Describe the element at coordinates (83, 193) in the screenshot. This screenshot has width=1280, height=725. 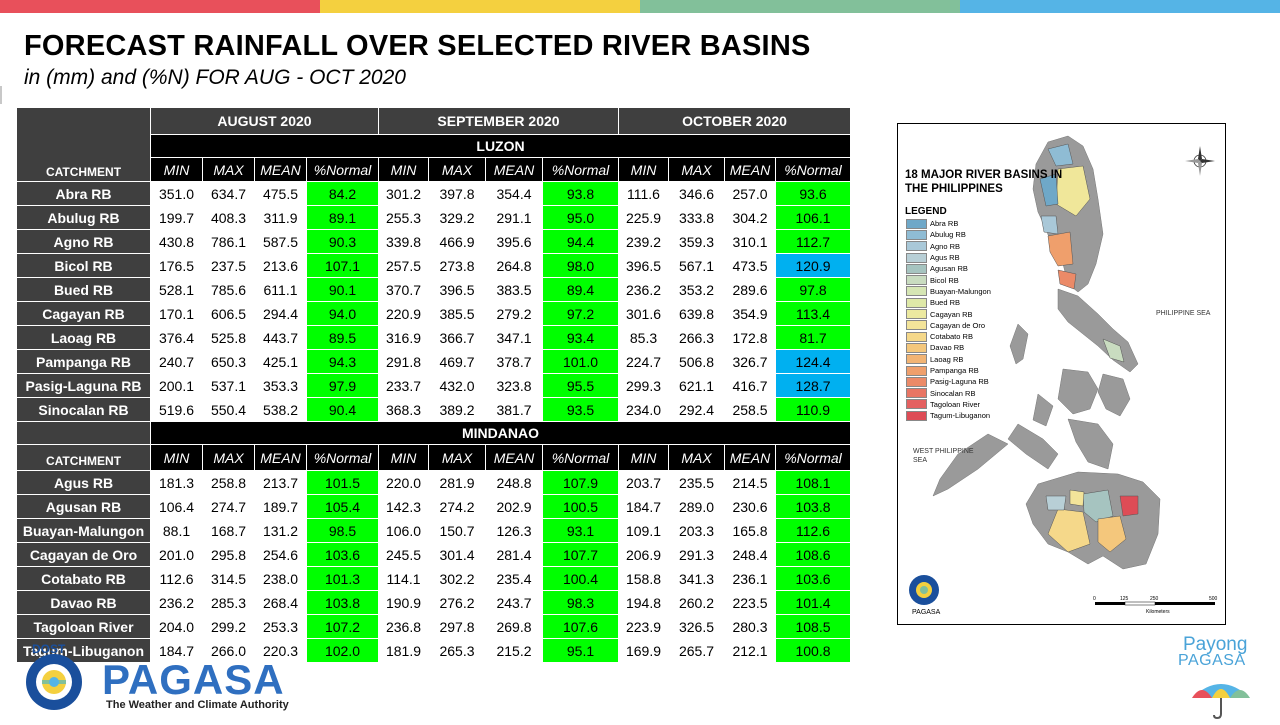
I see `catchment-name: Abra RB` at that location.